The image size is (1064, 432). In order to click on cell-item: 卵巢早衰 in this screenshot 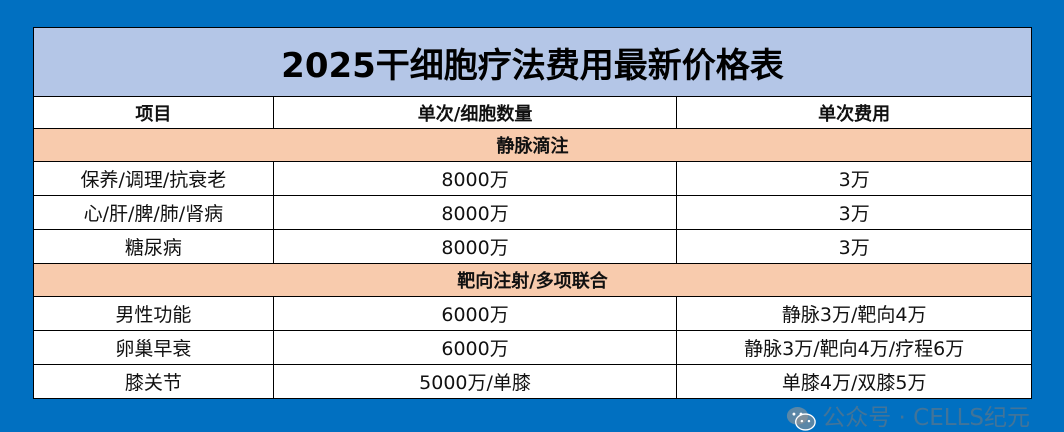, I will do `click(153, 347)`.